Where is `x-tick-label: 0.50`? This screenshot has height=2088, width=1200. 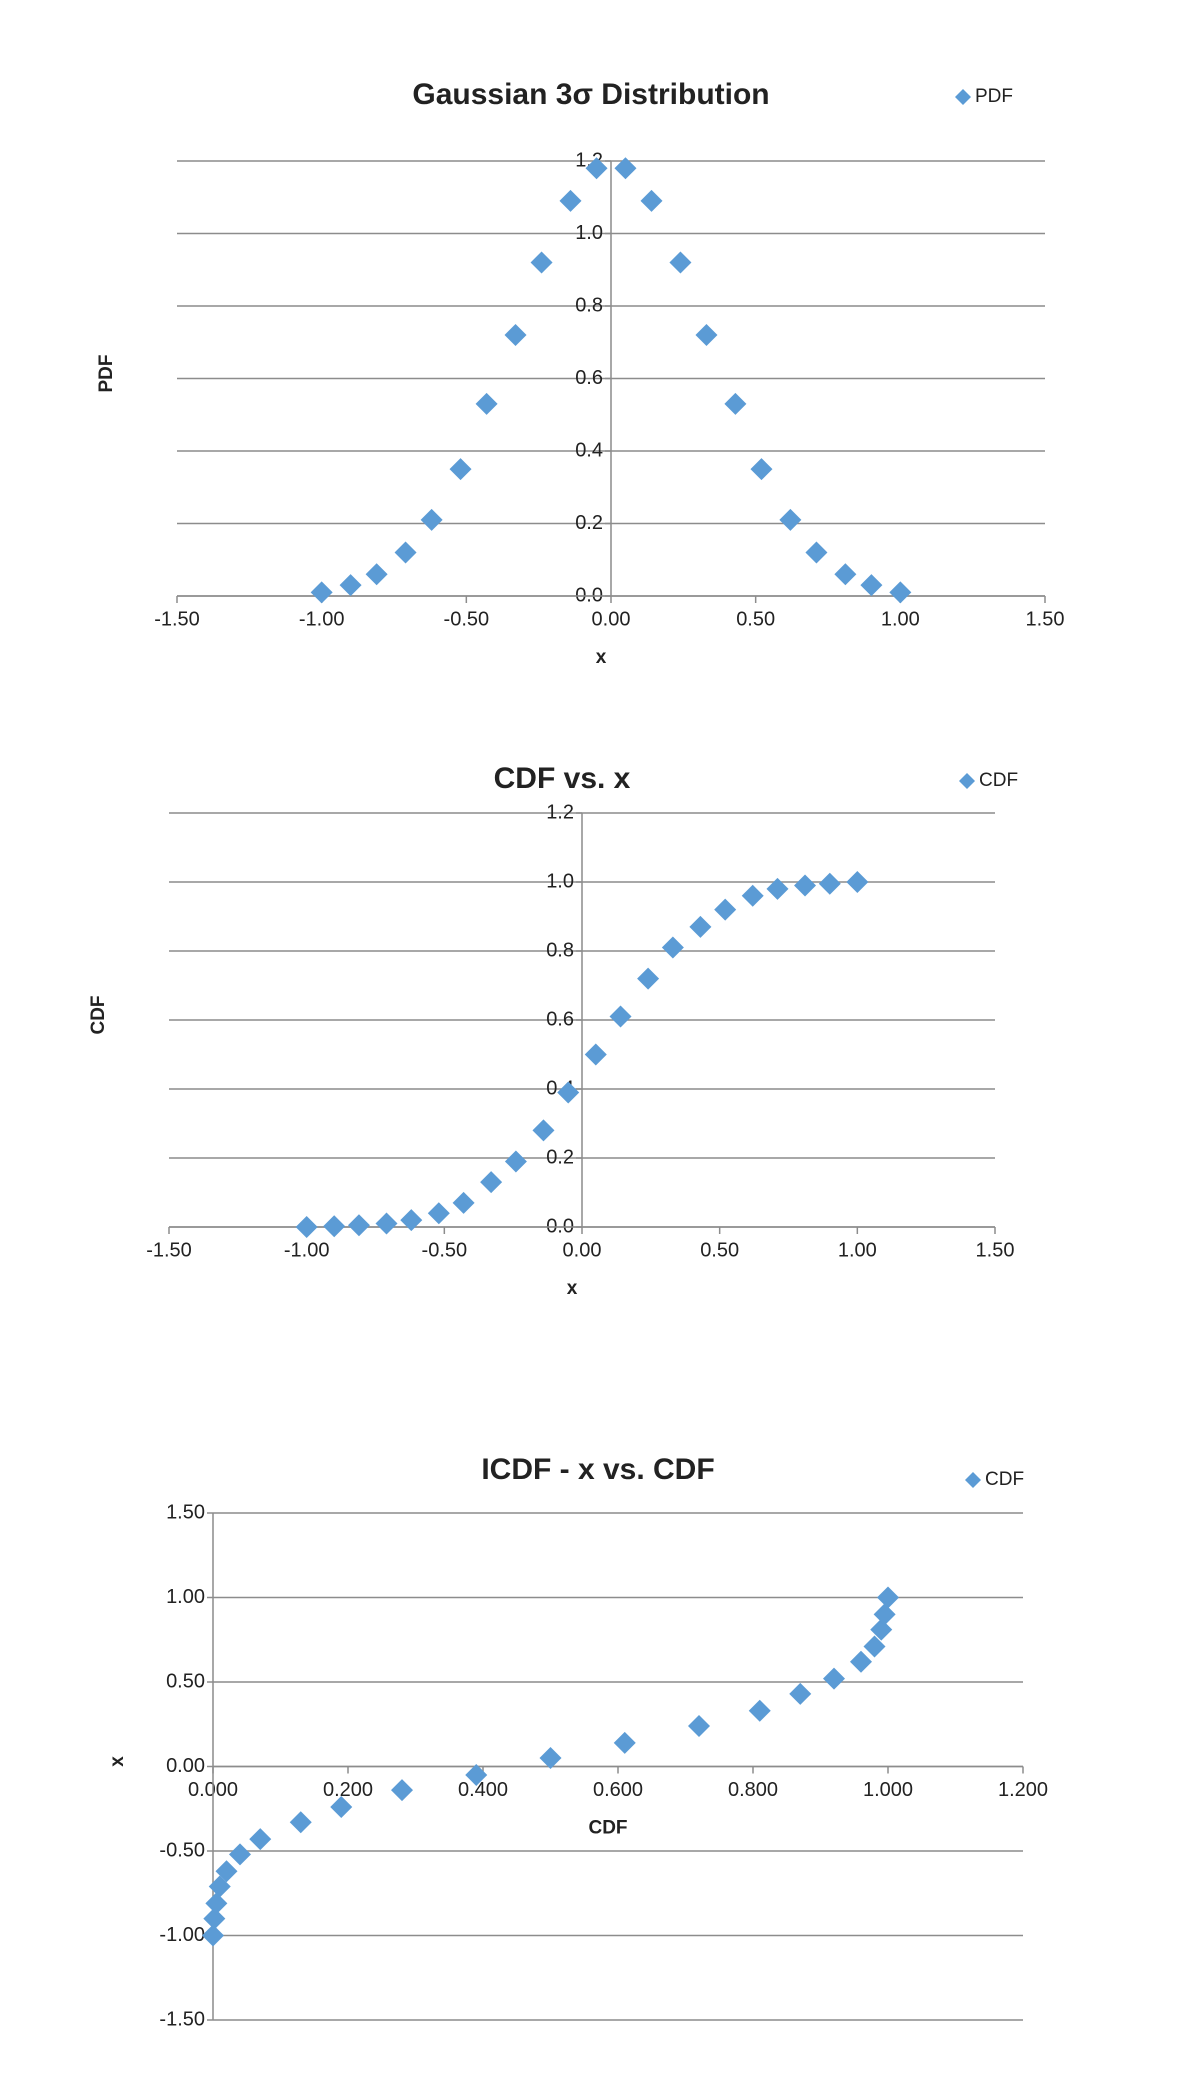 x-tick-label: 0.50 is located at coordinates (755, 619).